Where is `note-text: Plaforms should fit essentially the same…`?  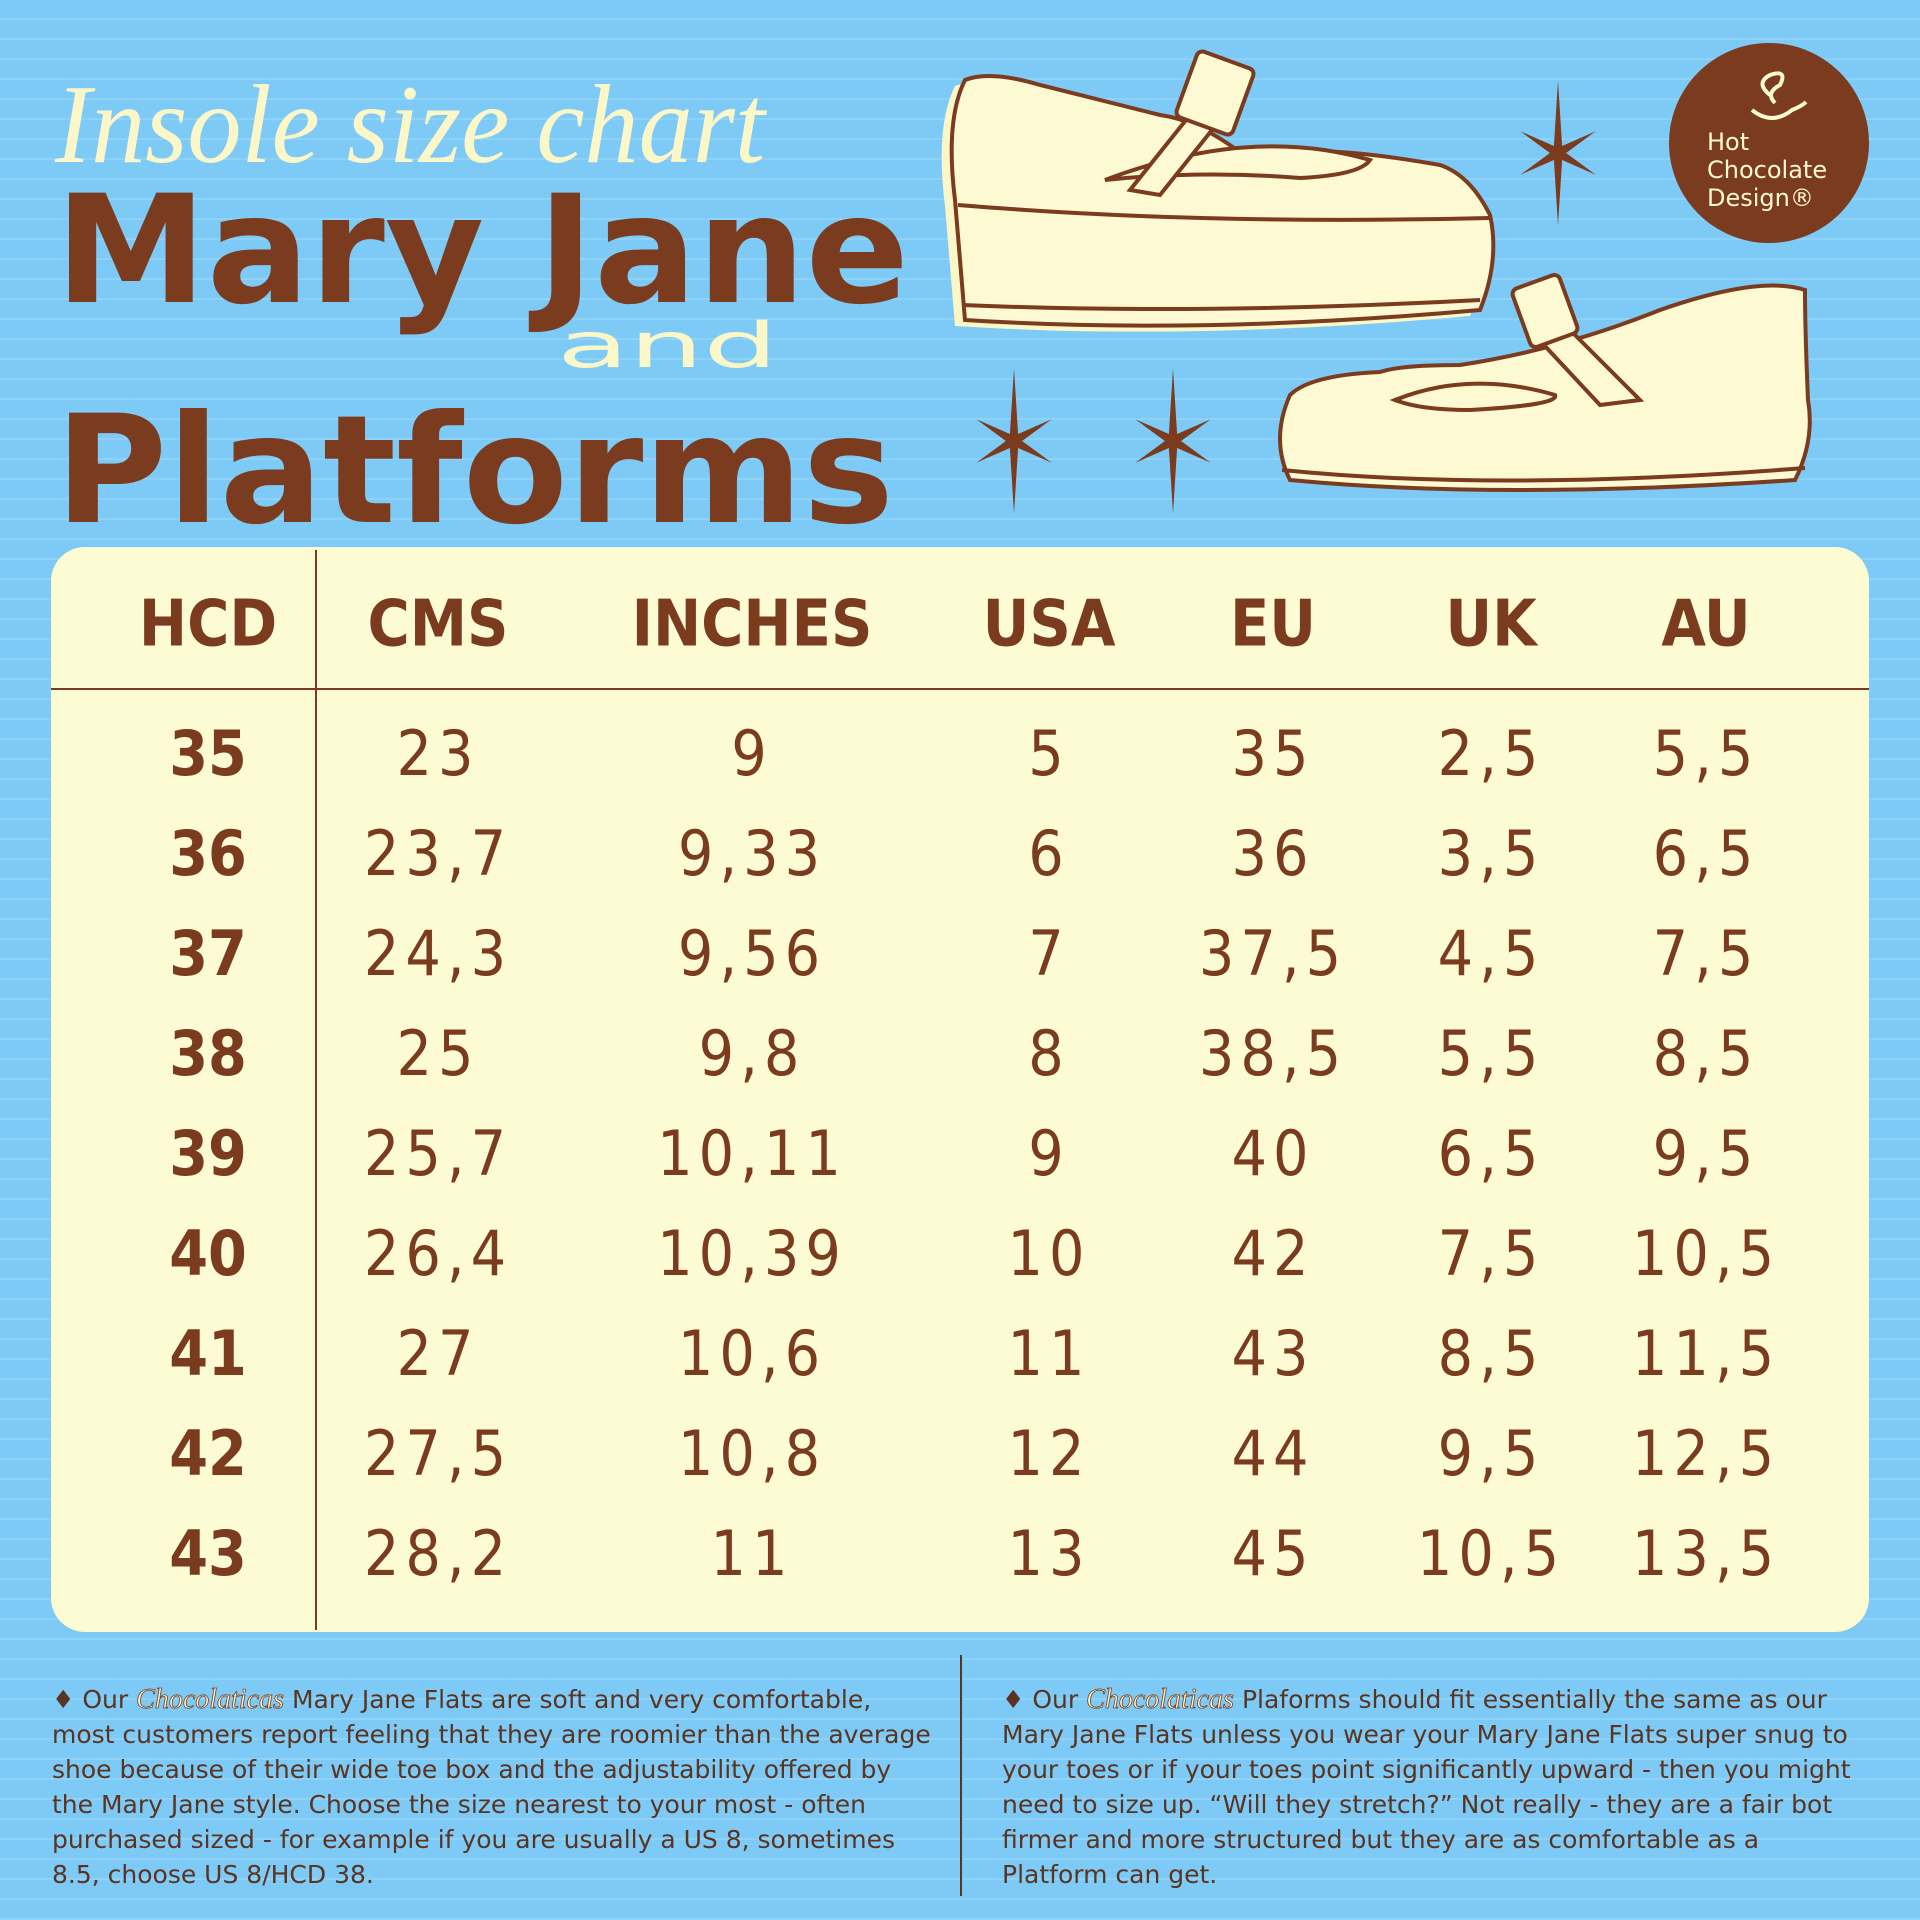
note-text: Plaforms should fit essentially the same… is located at coordinates (1535, 1699).